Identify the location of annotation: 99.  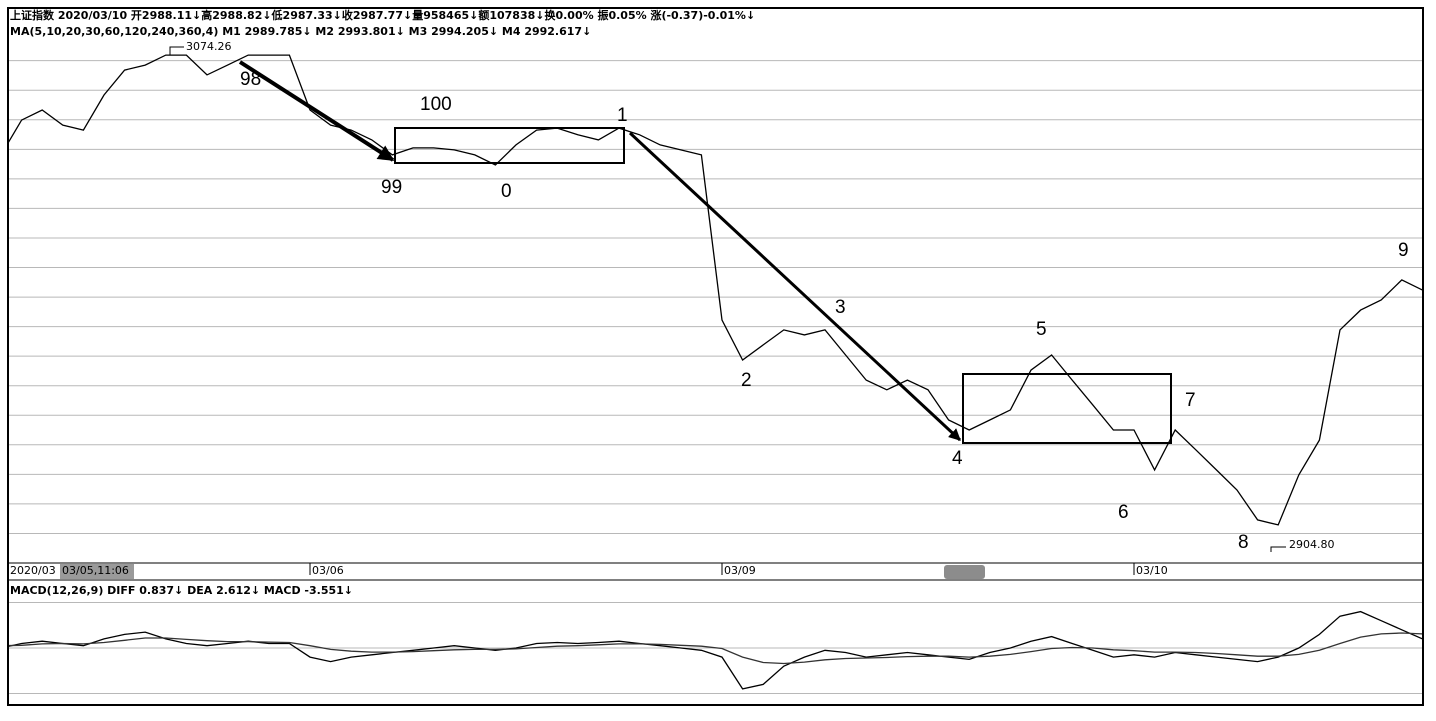
(391, 187).